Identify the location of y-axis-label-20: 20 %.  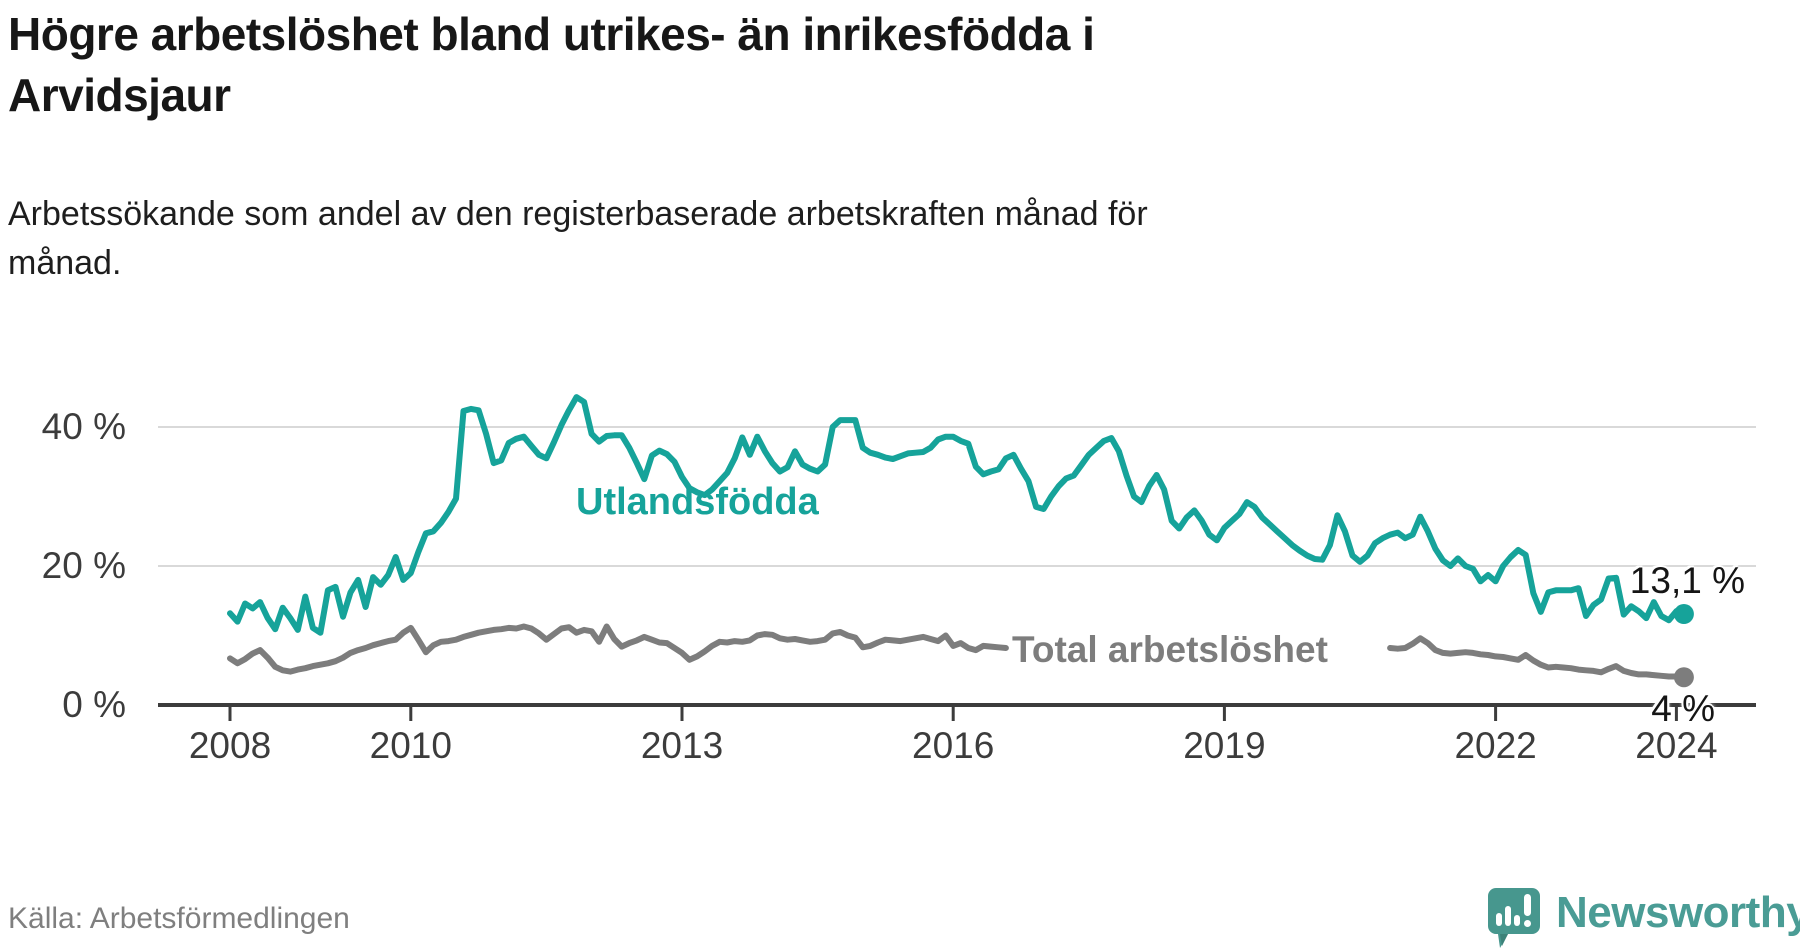
(83, 565).